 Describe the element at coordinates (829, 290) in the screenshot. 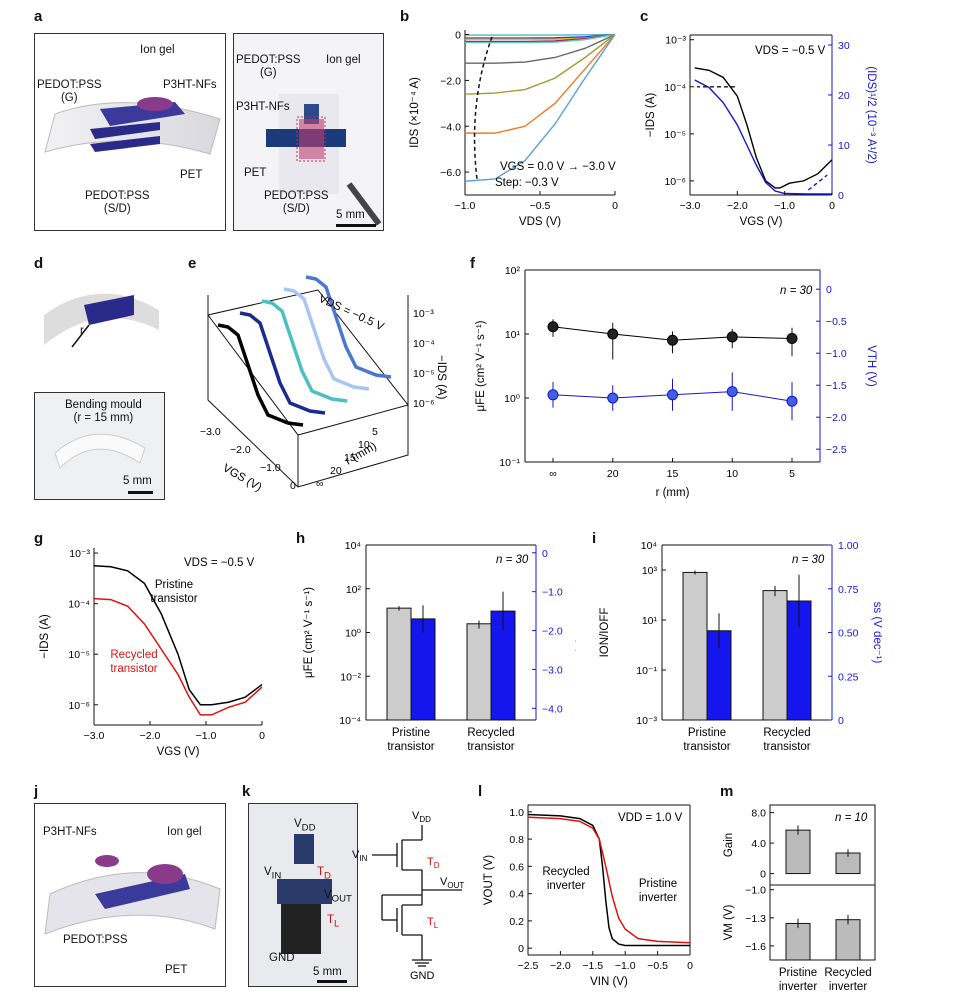

I see `f-y2tick-label: 0` at that location.